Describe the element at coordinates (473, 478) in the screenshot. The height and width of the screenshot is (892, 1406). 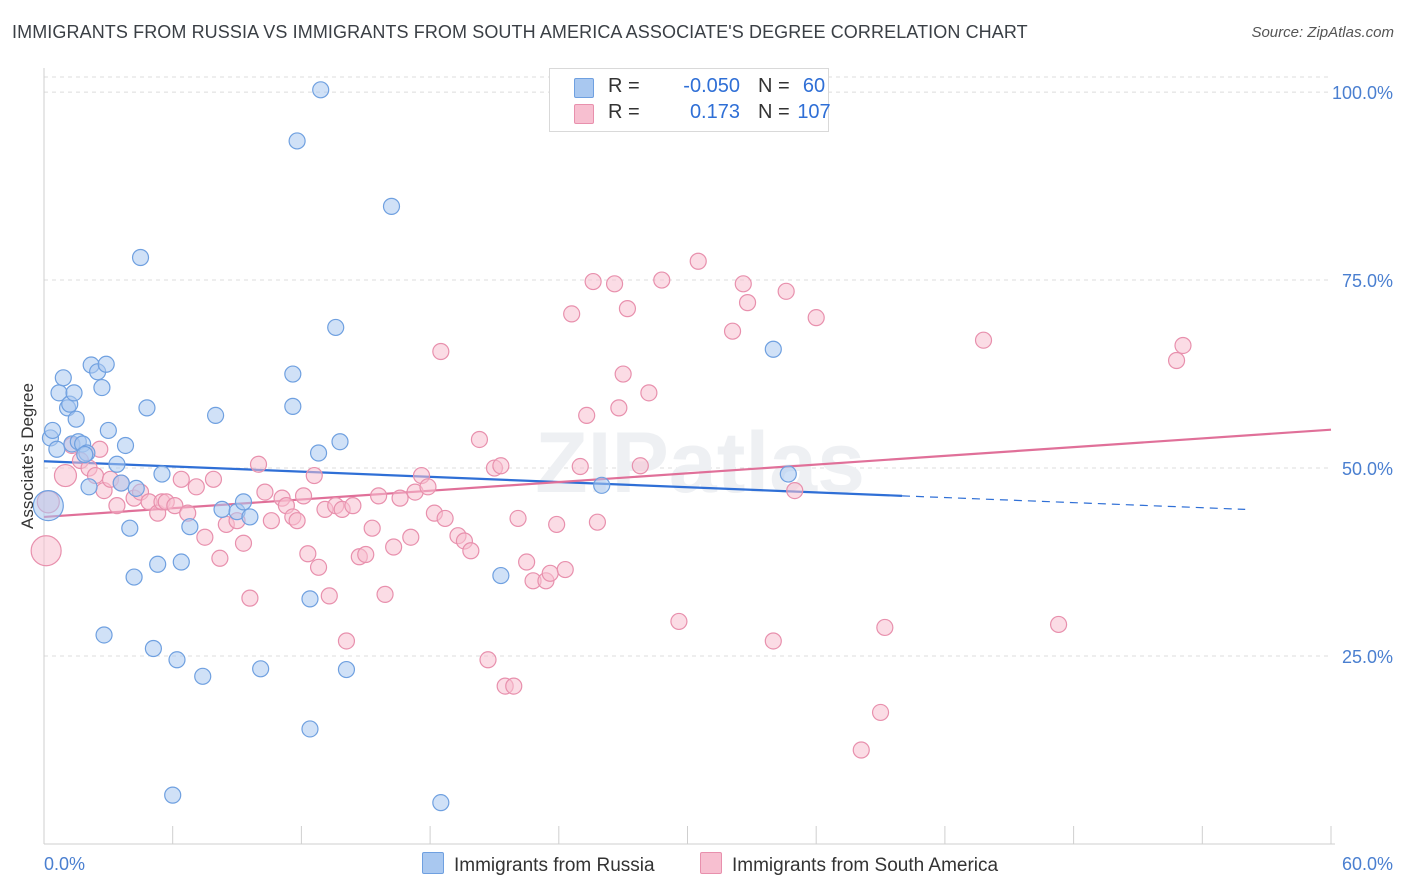
I see `russia-trend-line` at that location.